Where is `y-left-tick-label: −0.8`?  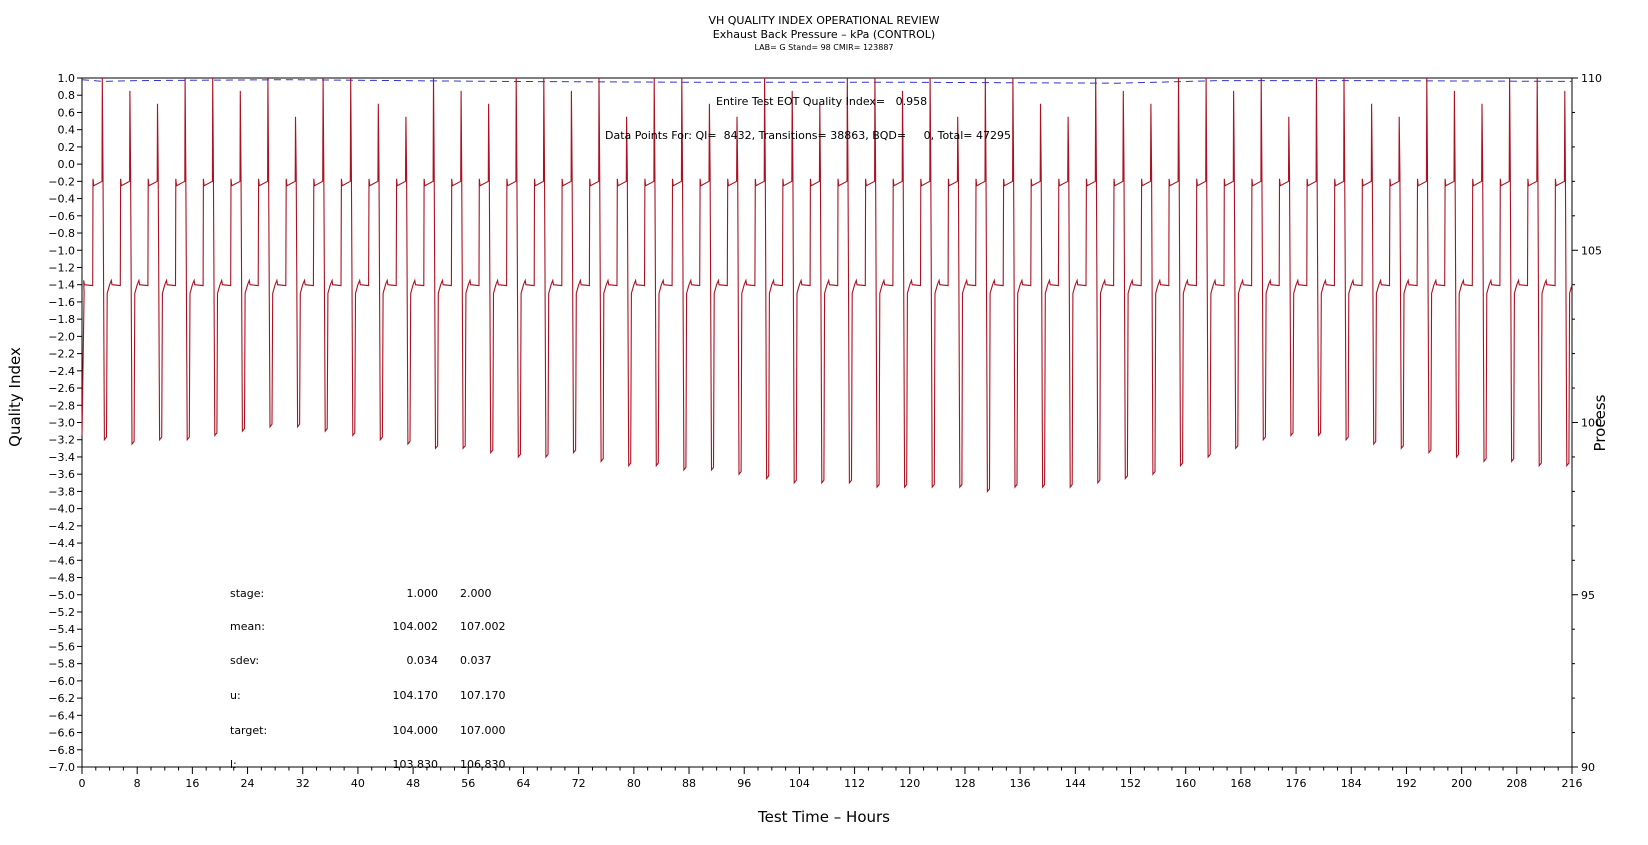 y-left-tick-label: −0.8 is located at coordinates (61, 233).